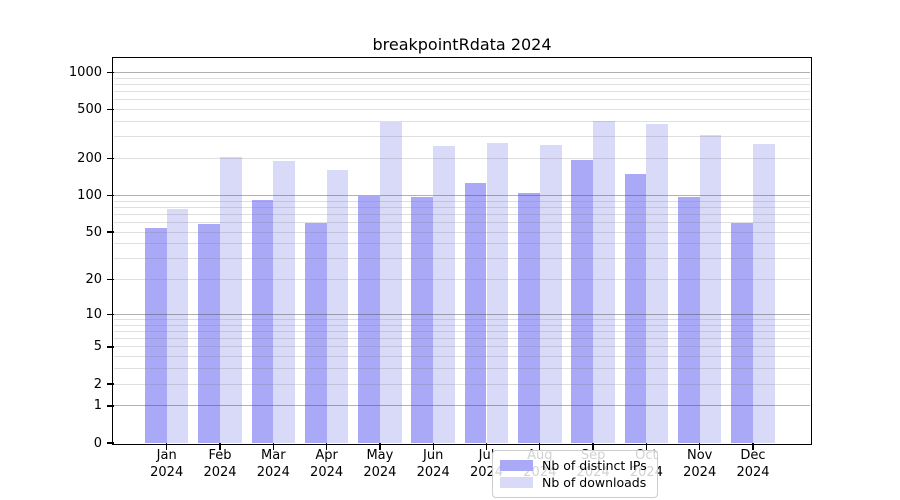 The height and width of the screenshot is (500, 900). Describe the element at coordinates (380, 464) in the screenshot. I see `x-tick-label-may: May 2024` at that location.